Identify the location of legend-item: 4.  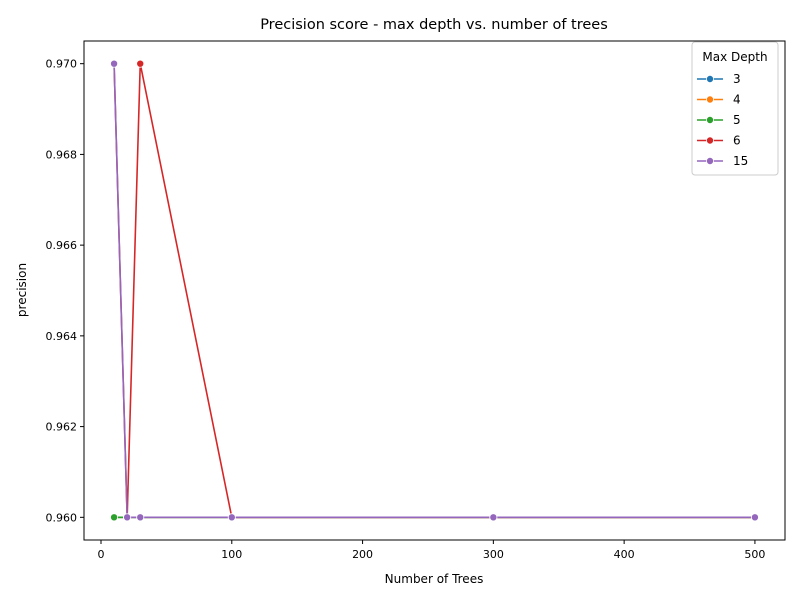
(719, 100).